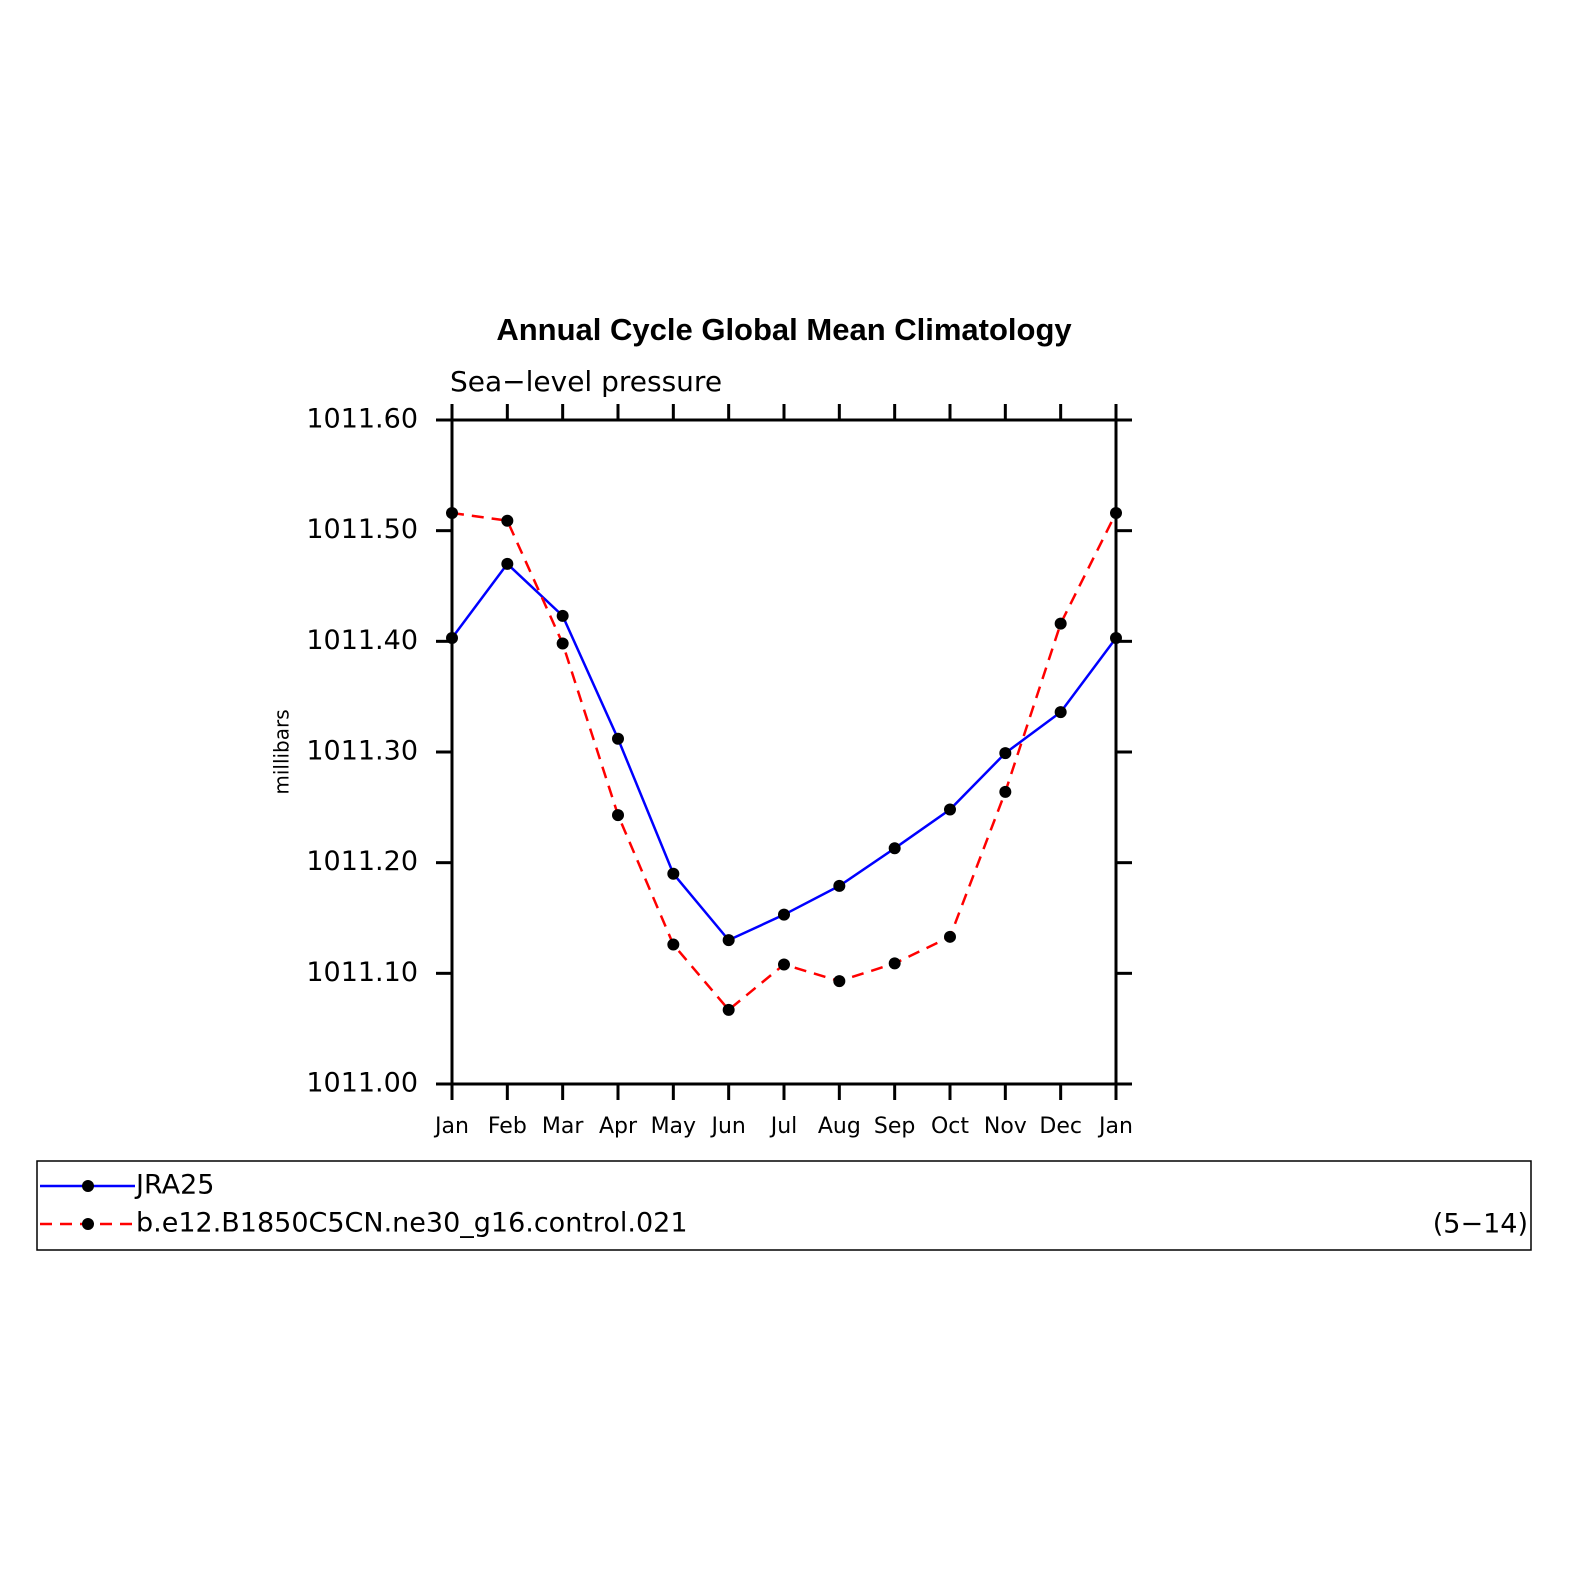 The height and width of the screenshot is (1575, 1575). Describe the element at coordinates (894, 1126) in the screenshot. I see `x-tick-label: Sep` at that location.